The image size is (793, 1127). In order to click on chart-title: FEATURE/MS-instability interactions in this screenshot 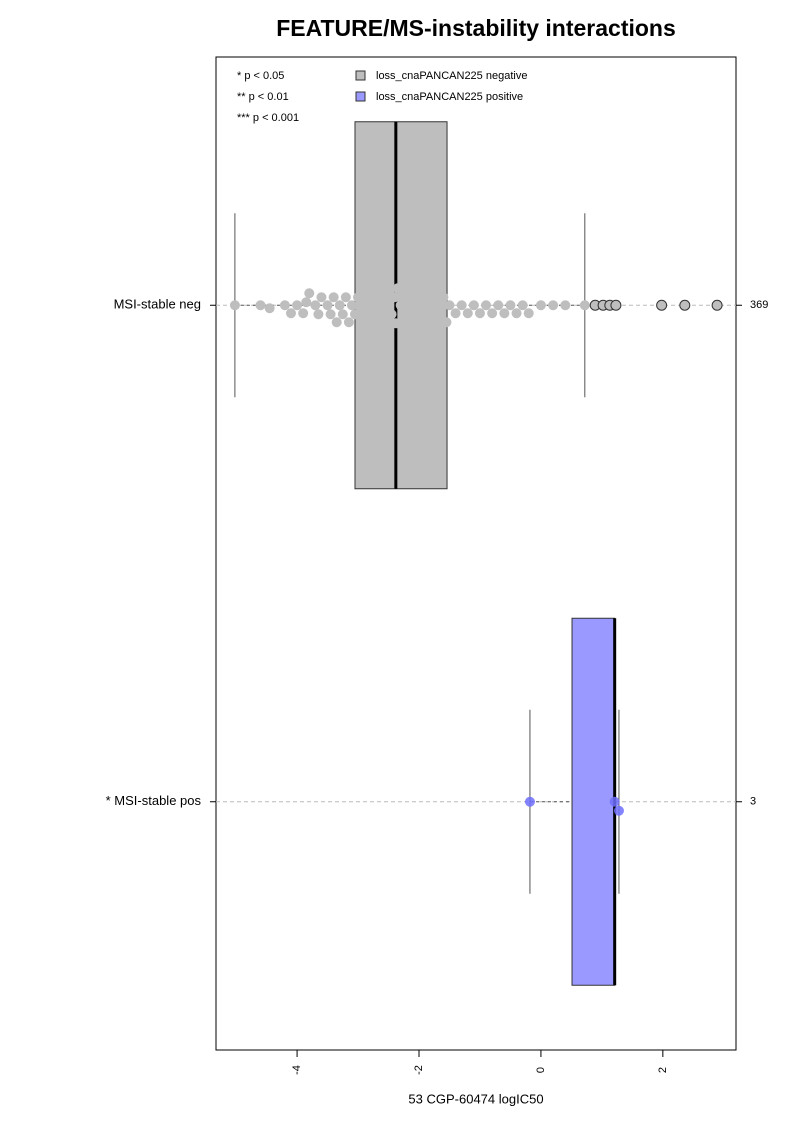, I will do `click(476, 28)`.